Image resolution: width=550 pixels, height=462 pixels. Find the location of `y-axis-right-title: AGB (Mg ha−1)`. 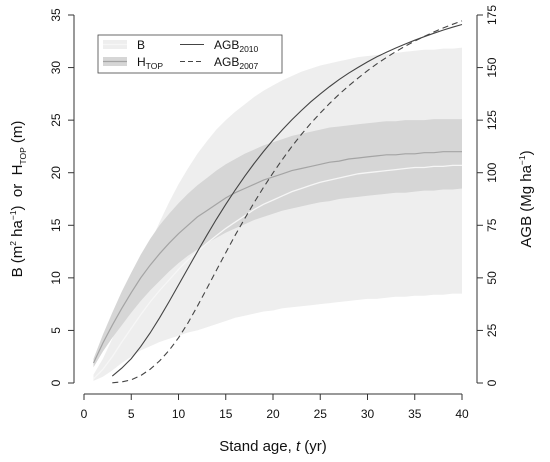

y-axis-right-title: AGB (Mg ha−1) is located at coordinates (526, 198).